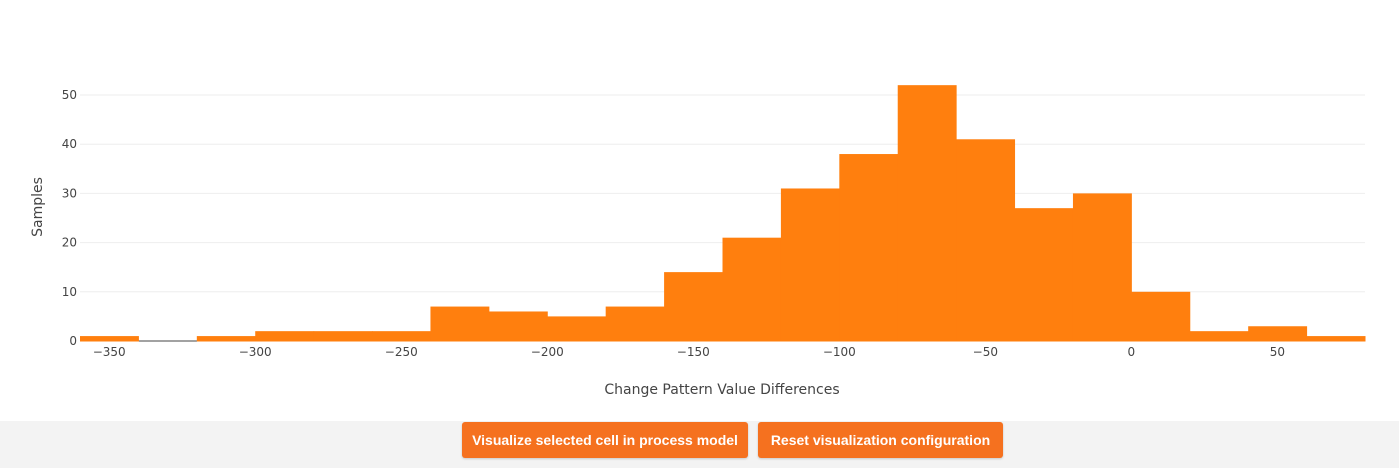 The image size is (1399, 468). I want to click on x-tick-label: −250, so click(401, 352).